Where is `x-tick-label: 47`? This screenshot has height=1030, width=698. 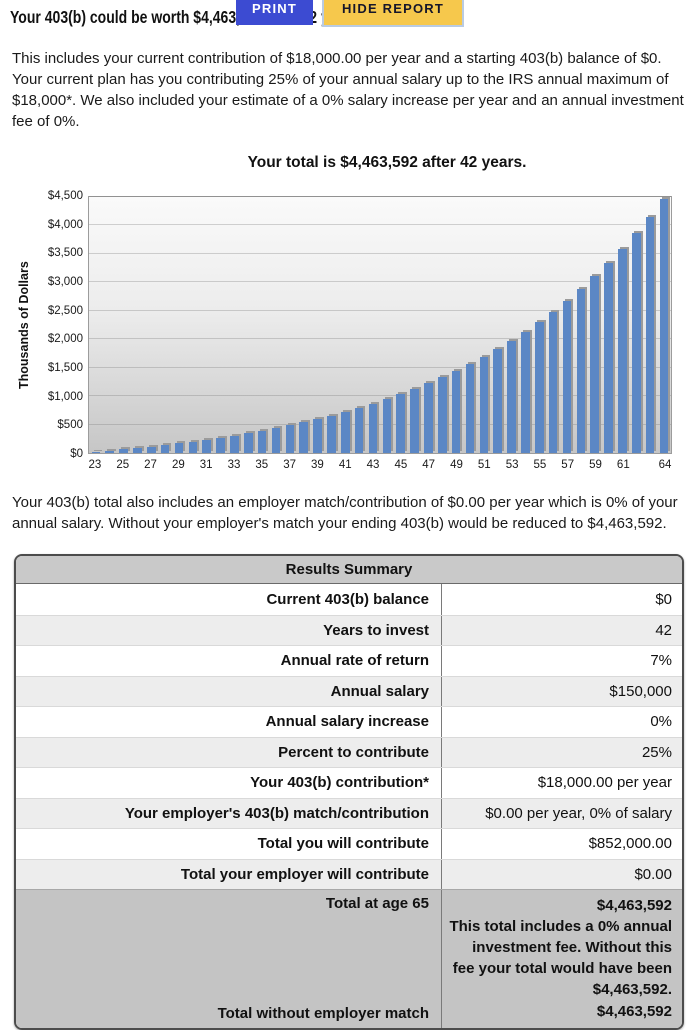 x-tick-label: 47 is located at coordinates (429, 465).